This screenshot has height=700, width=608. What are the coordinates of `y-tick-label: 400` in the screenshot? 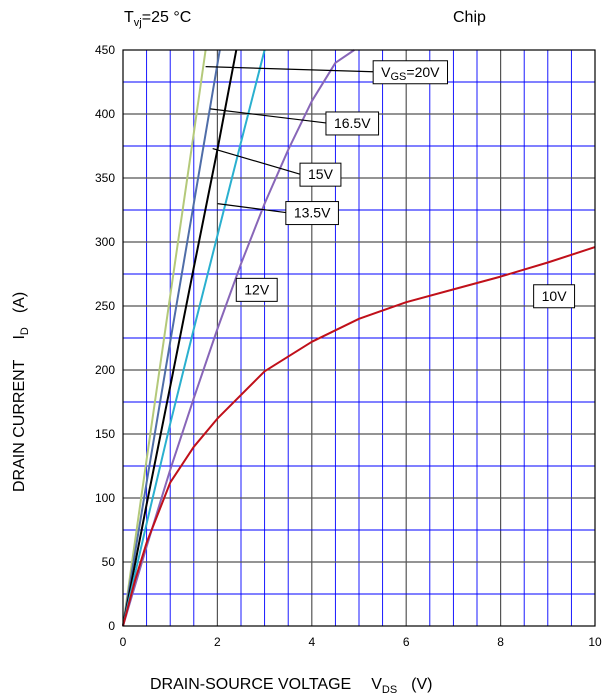 It's located at (105, 114).